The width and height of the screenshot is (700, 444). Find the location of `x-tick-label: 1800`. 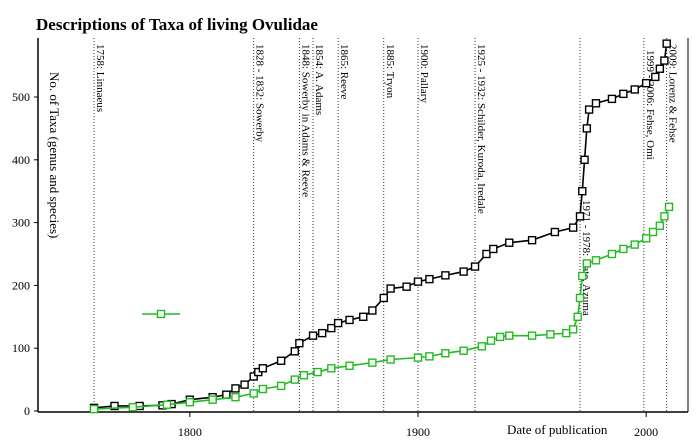

x-tick-label: 1800 is located at coordinates (190, 432).